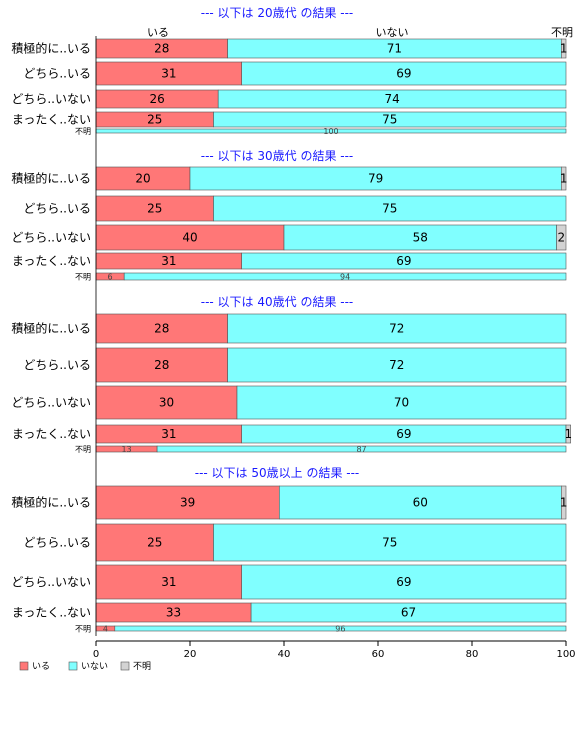  I want to click on data-label: 67, so click(408, 613).